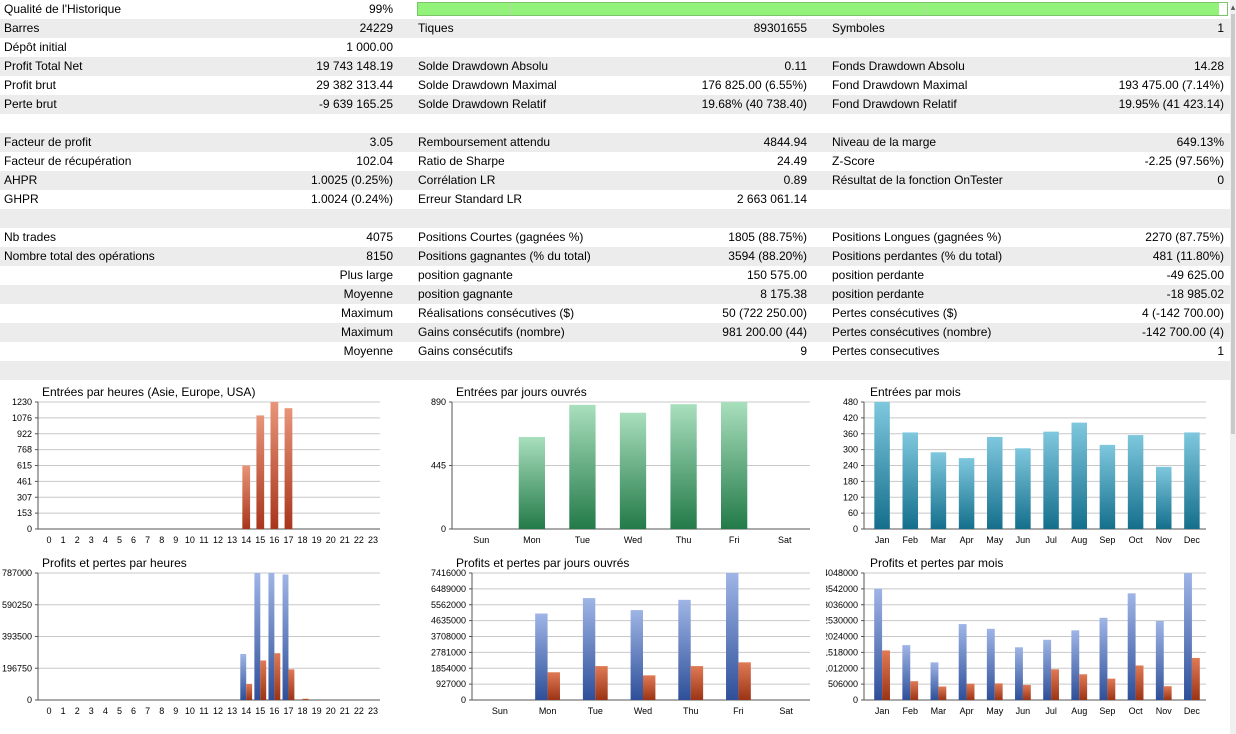  Describe the element at coordinates (521, 392) in the screenshot. I see `chart-title: Entrées par jours ouvrés` at that location.